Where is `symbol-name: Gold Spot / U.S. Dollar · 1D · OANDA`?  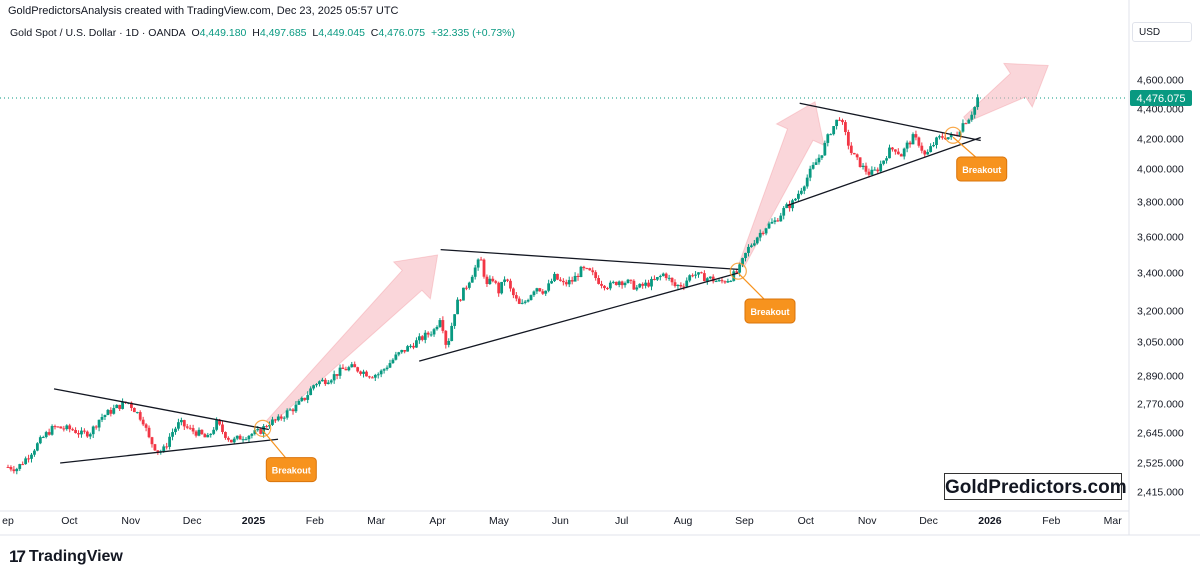
symbol-name: Gold Spot / U.S. Dollar · 1D · OANDA is located at coordinates (98, 33).